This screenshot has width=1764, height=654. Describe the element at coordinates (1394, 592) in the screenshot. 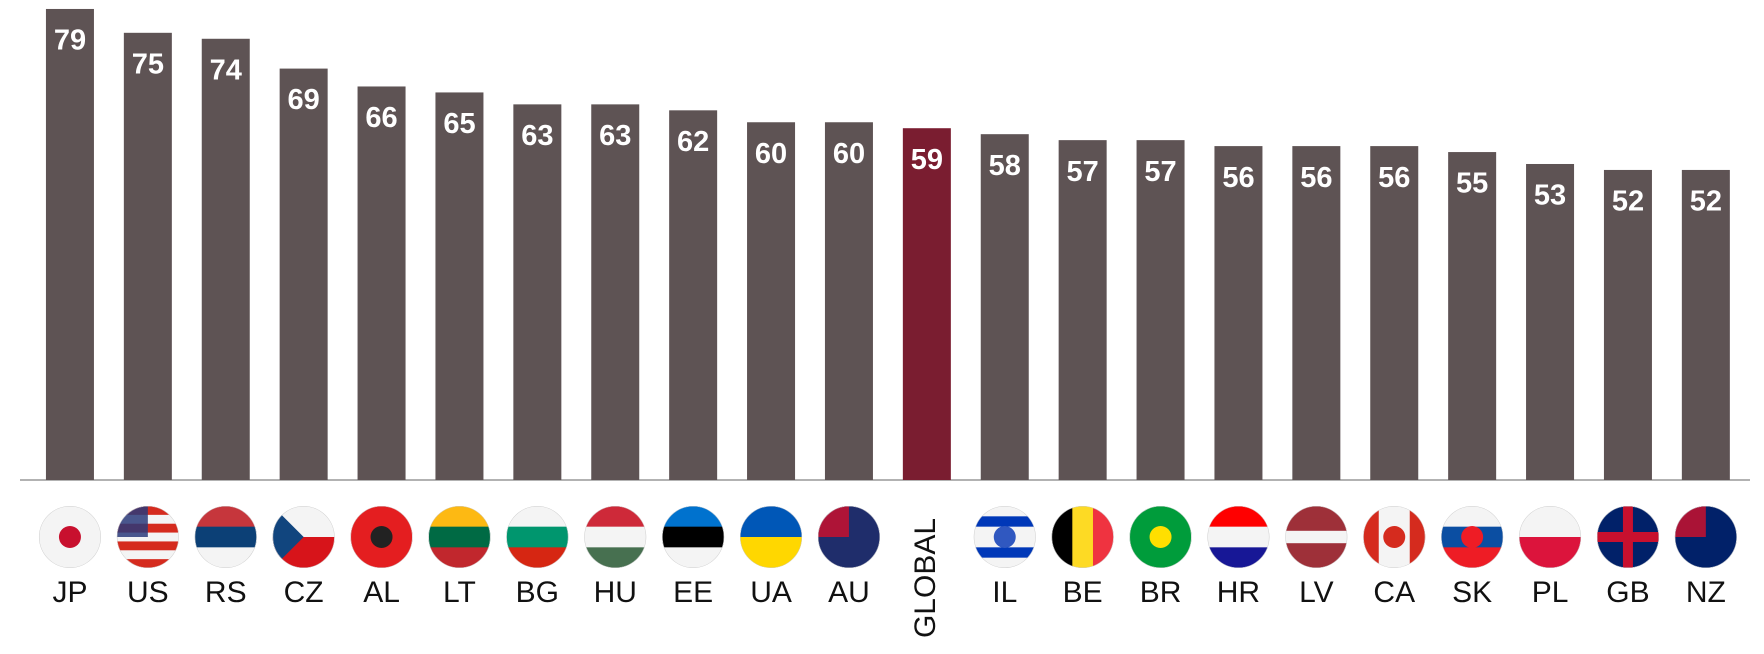

I see `x-tick-label: CA` at that location.